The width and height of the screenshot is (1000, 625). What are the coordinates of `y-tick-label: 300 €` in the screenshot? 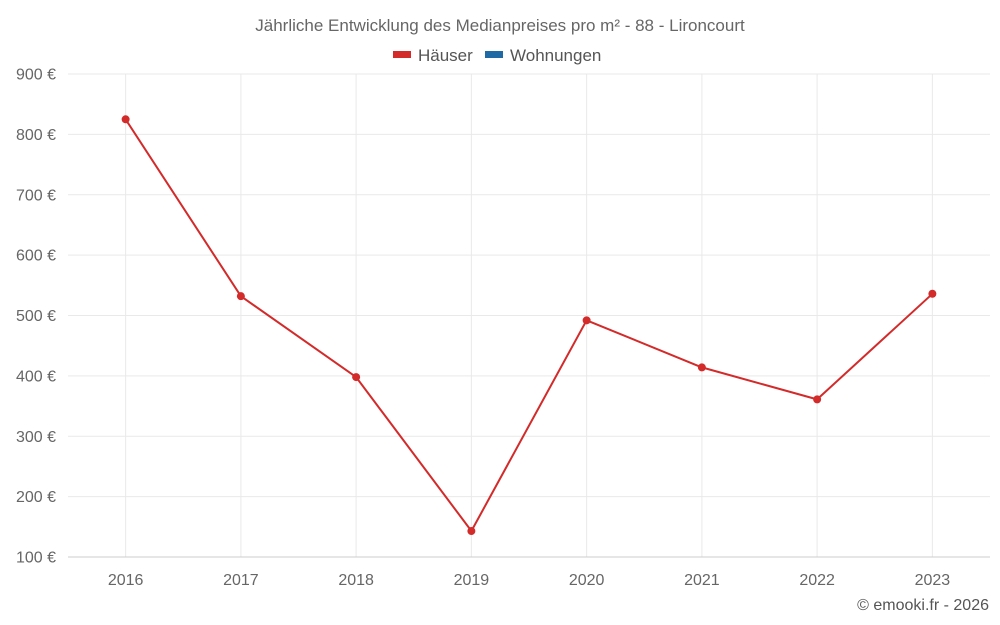 It's located at (36, 437).